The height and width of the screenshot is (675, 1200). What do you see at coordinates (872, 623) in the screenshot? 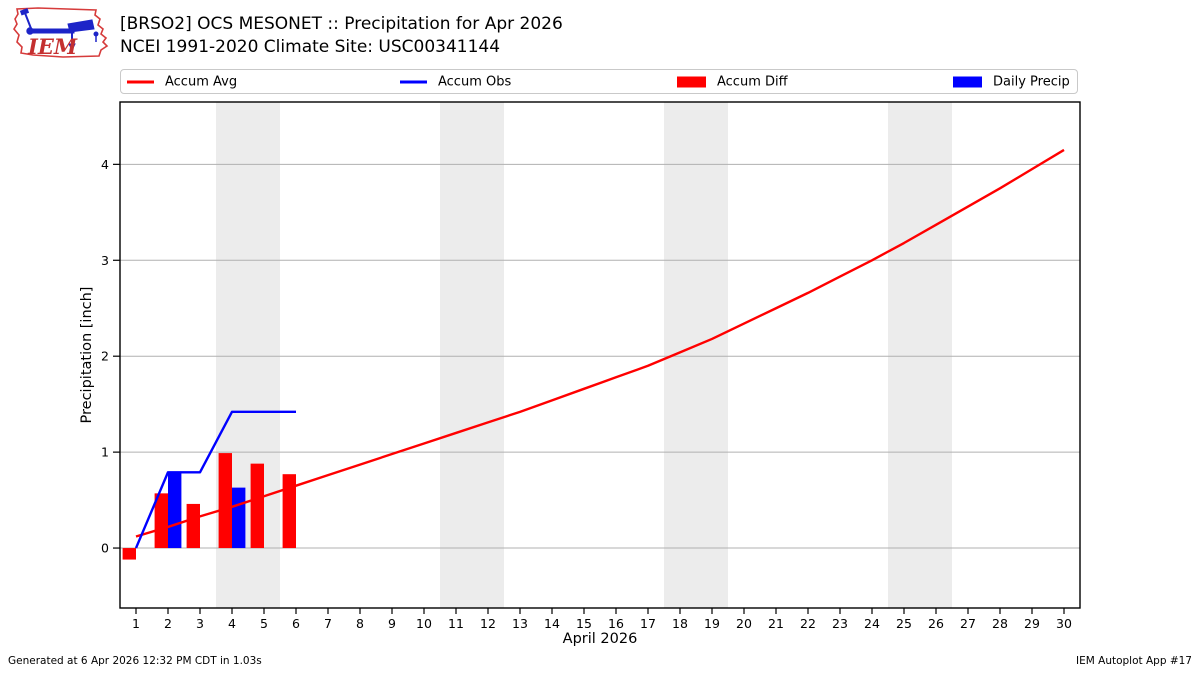
I see `x-tick-label: 24` at bounding box center [872, 623].